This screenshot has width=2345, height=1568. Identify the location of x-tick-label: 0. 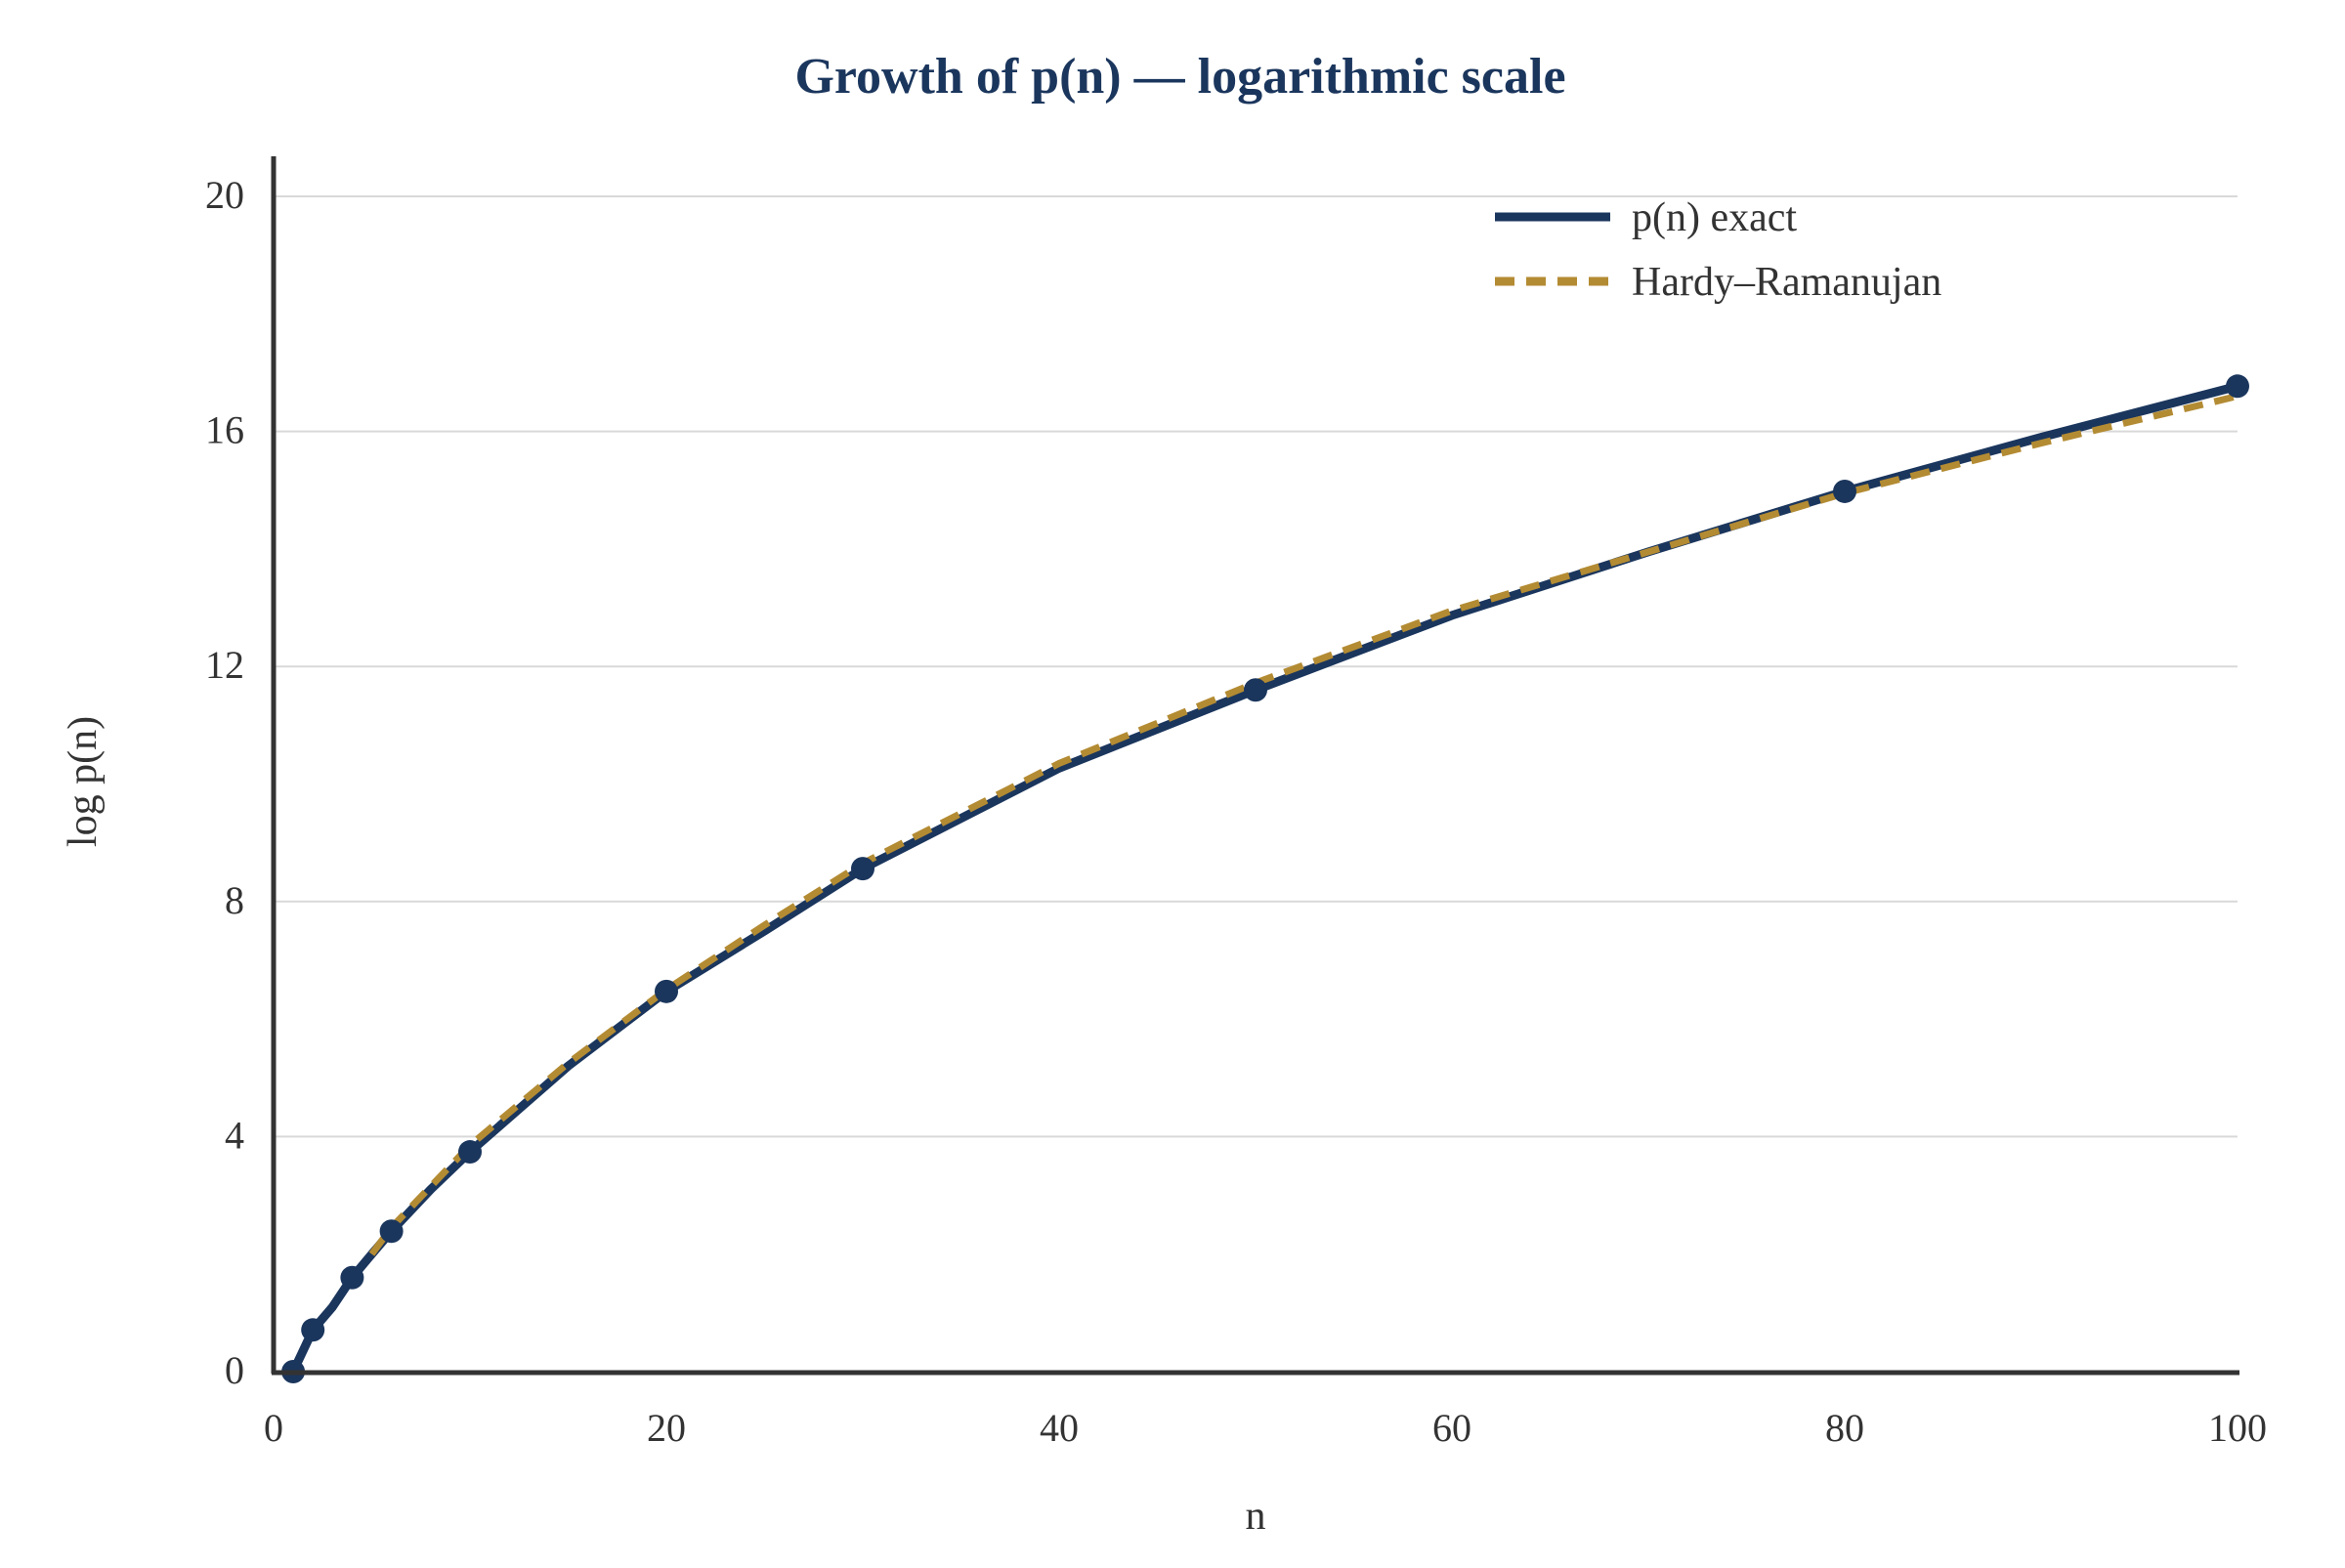
(273, 1428).